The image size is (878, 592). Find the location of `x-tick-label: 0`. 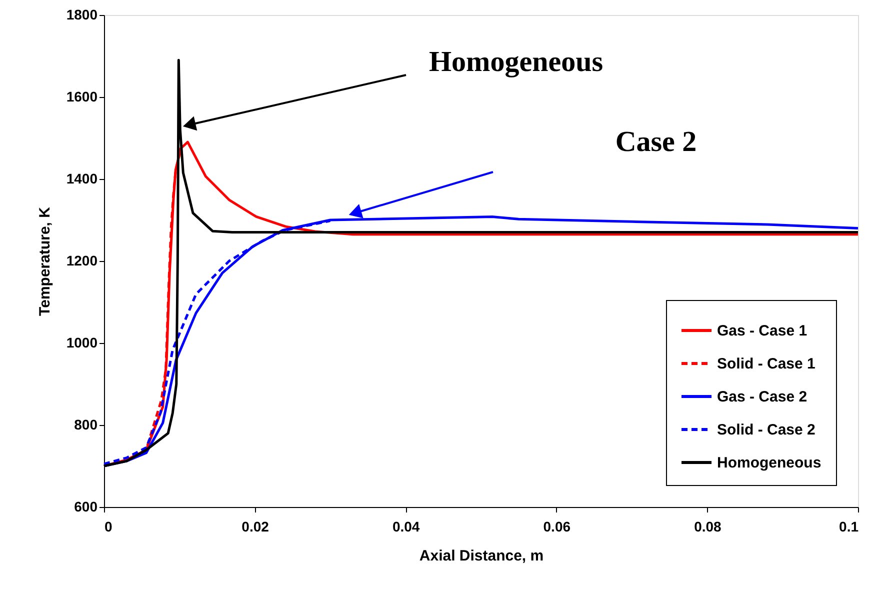

x-tick-label: 0 is located at coordinates (108, 526).